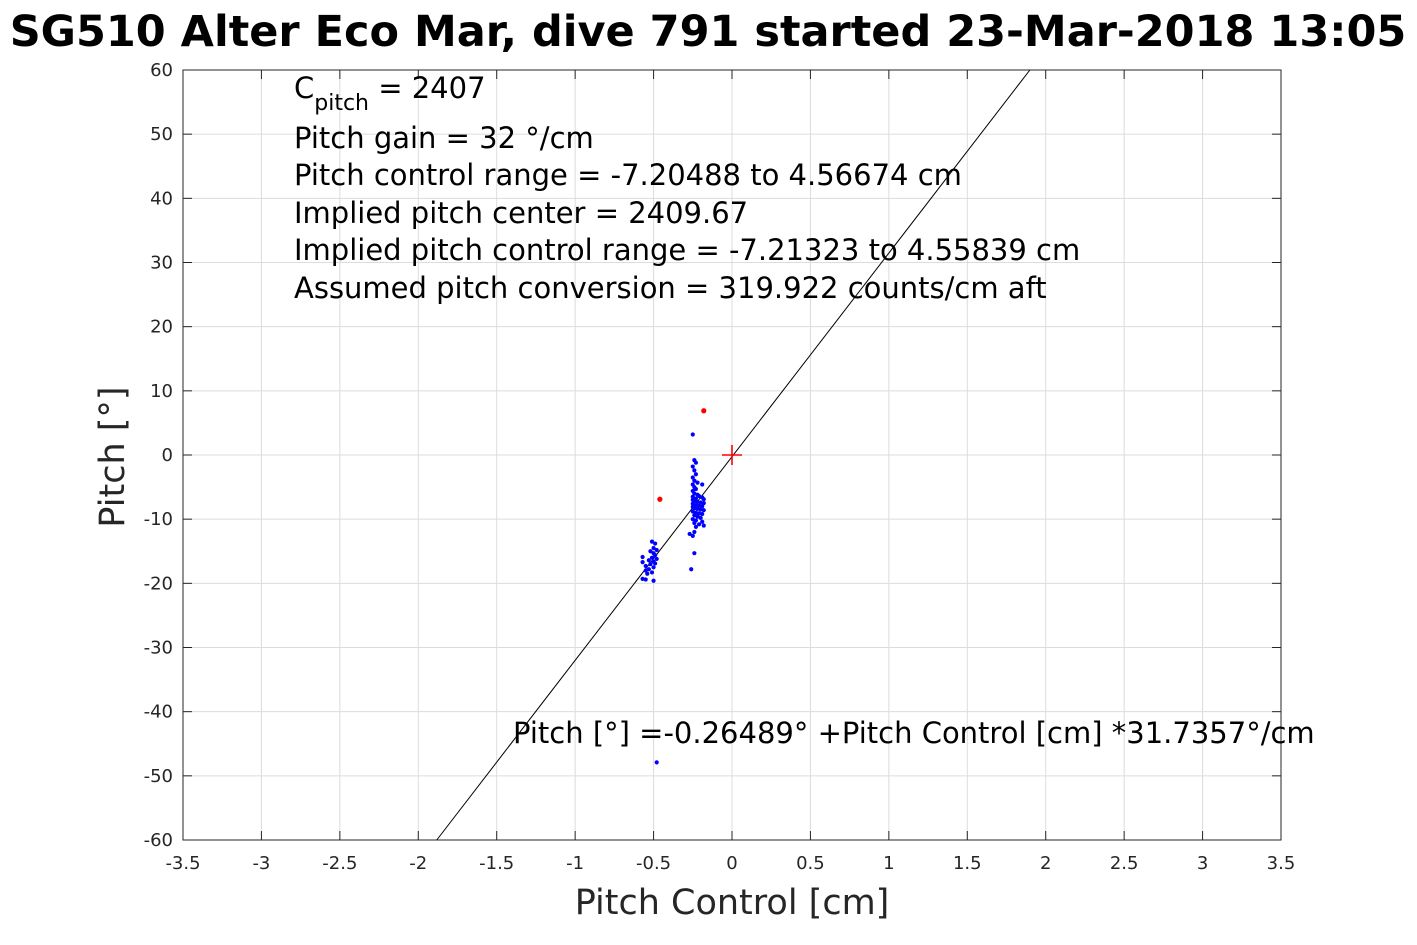 The height and width of the screenshot is (945, 1417). Describe the element at coordinates (158, 712) in the screenshot. I see `y-tick-label: -40` at that location.